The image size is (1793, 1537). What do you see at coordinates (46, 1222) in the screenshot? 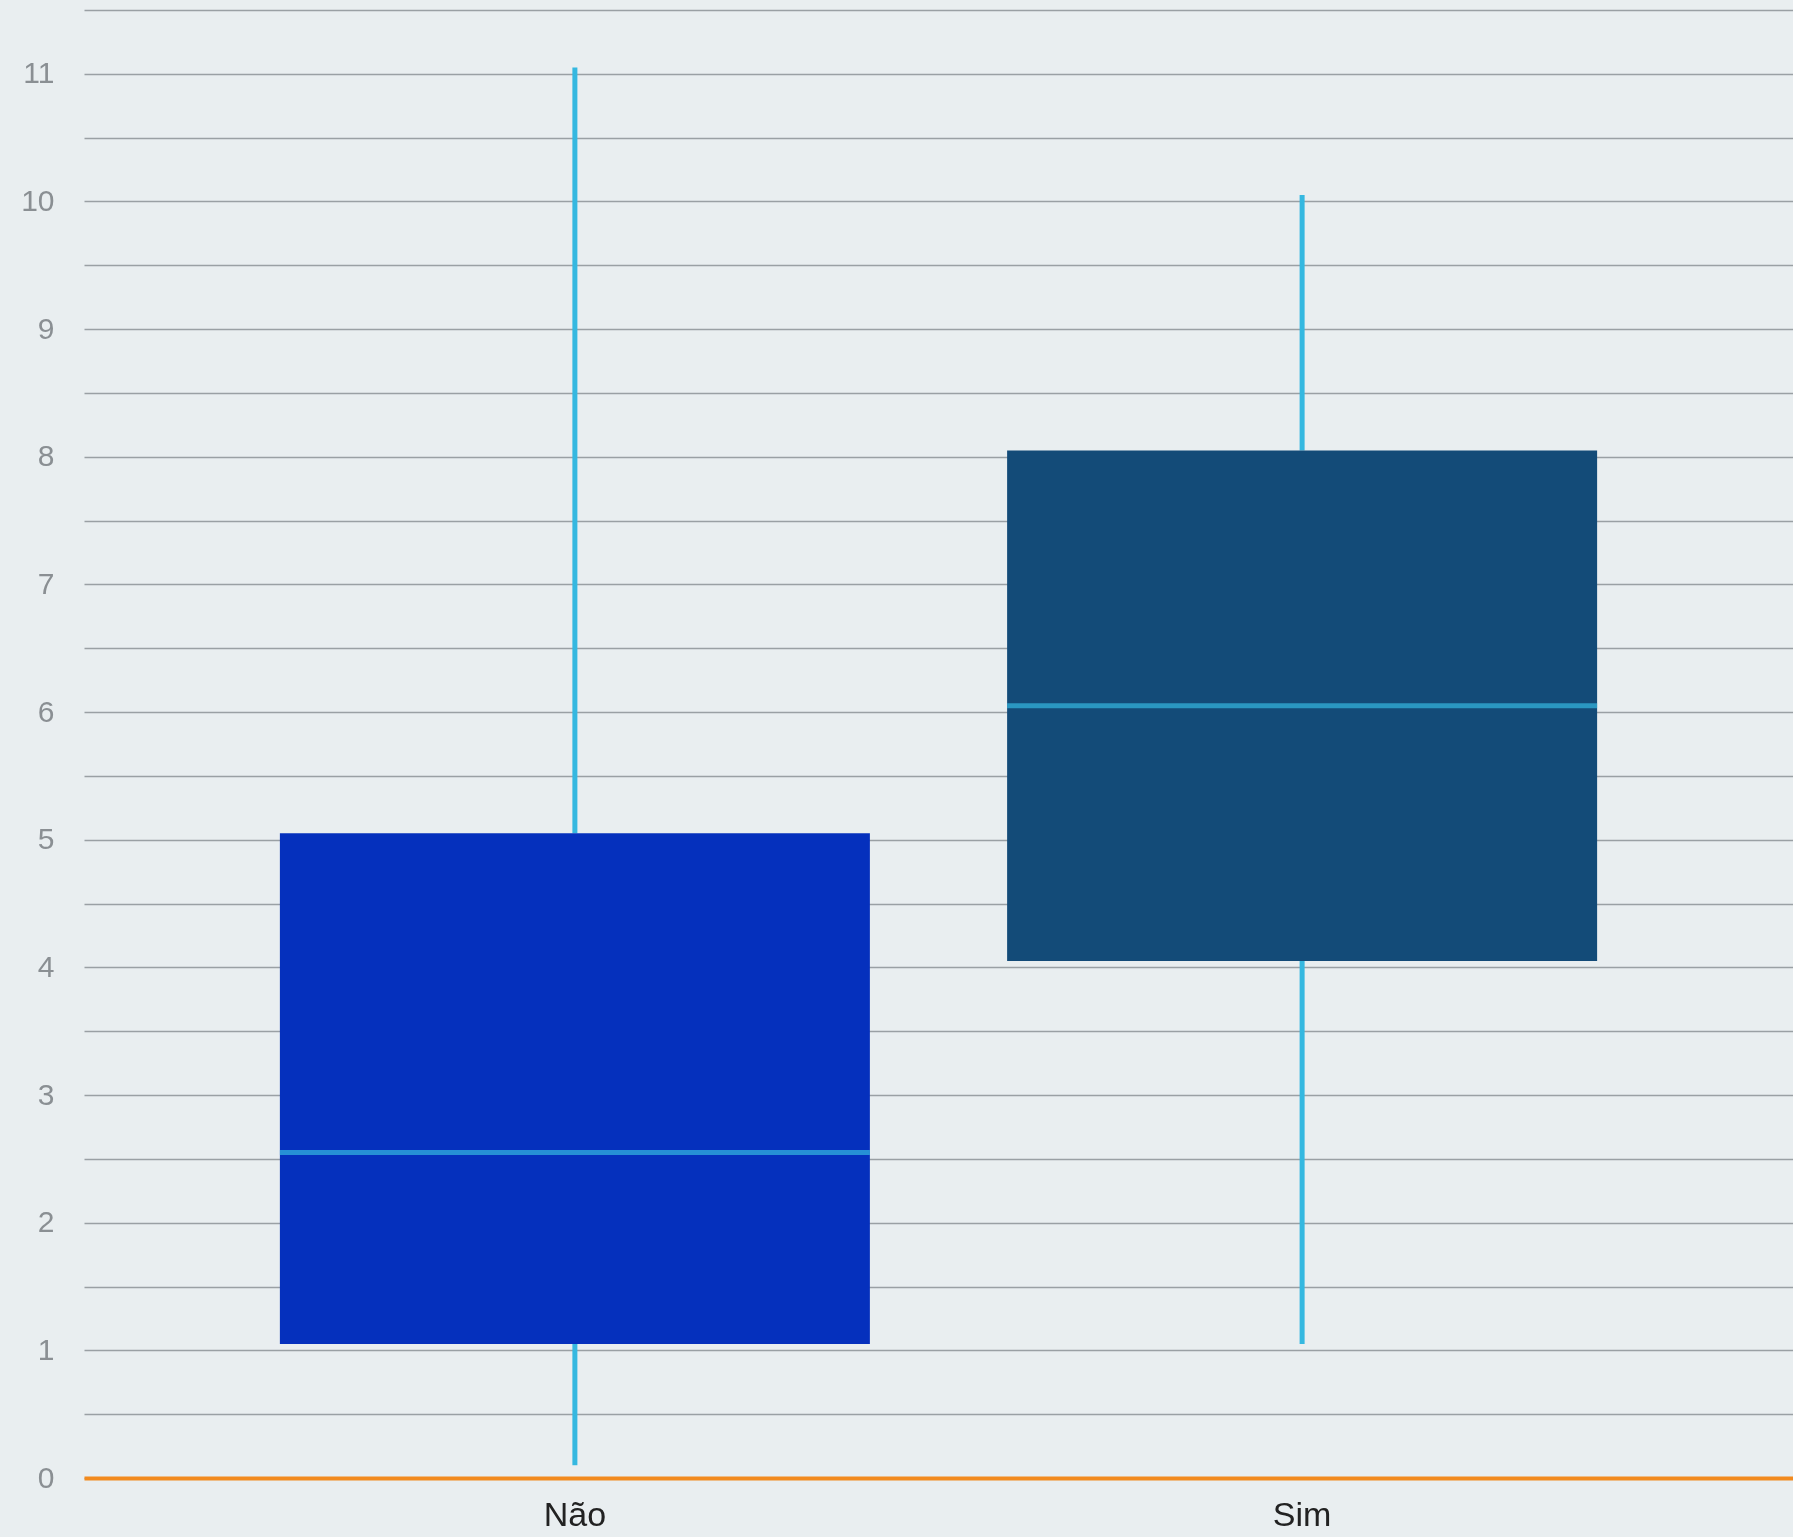
I see `y-tick-label: 2` at bounding box center [46, 1222].